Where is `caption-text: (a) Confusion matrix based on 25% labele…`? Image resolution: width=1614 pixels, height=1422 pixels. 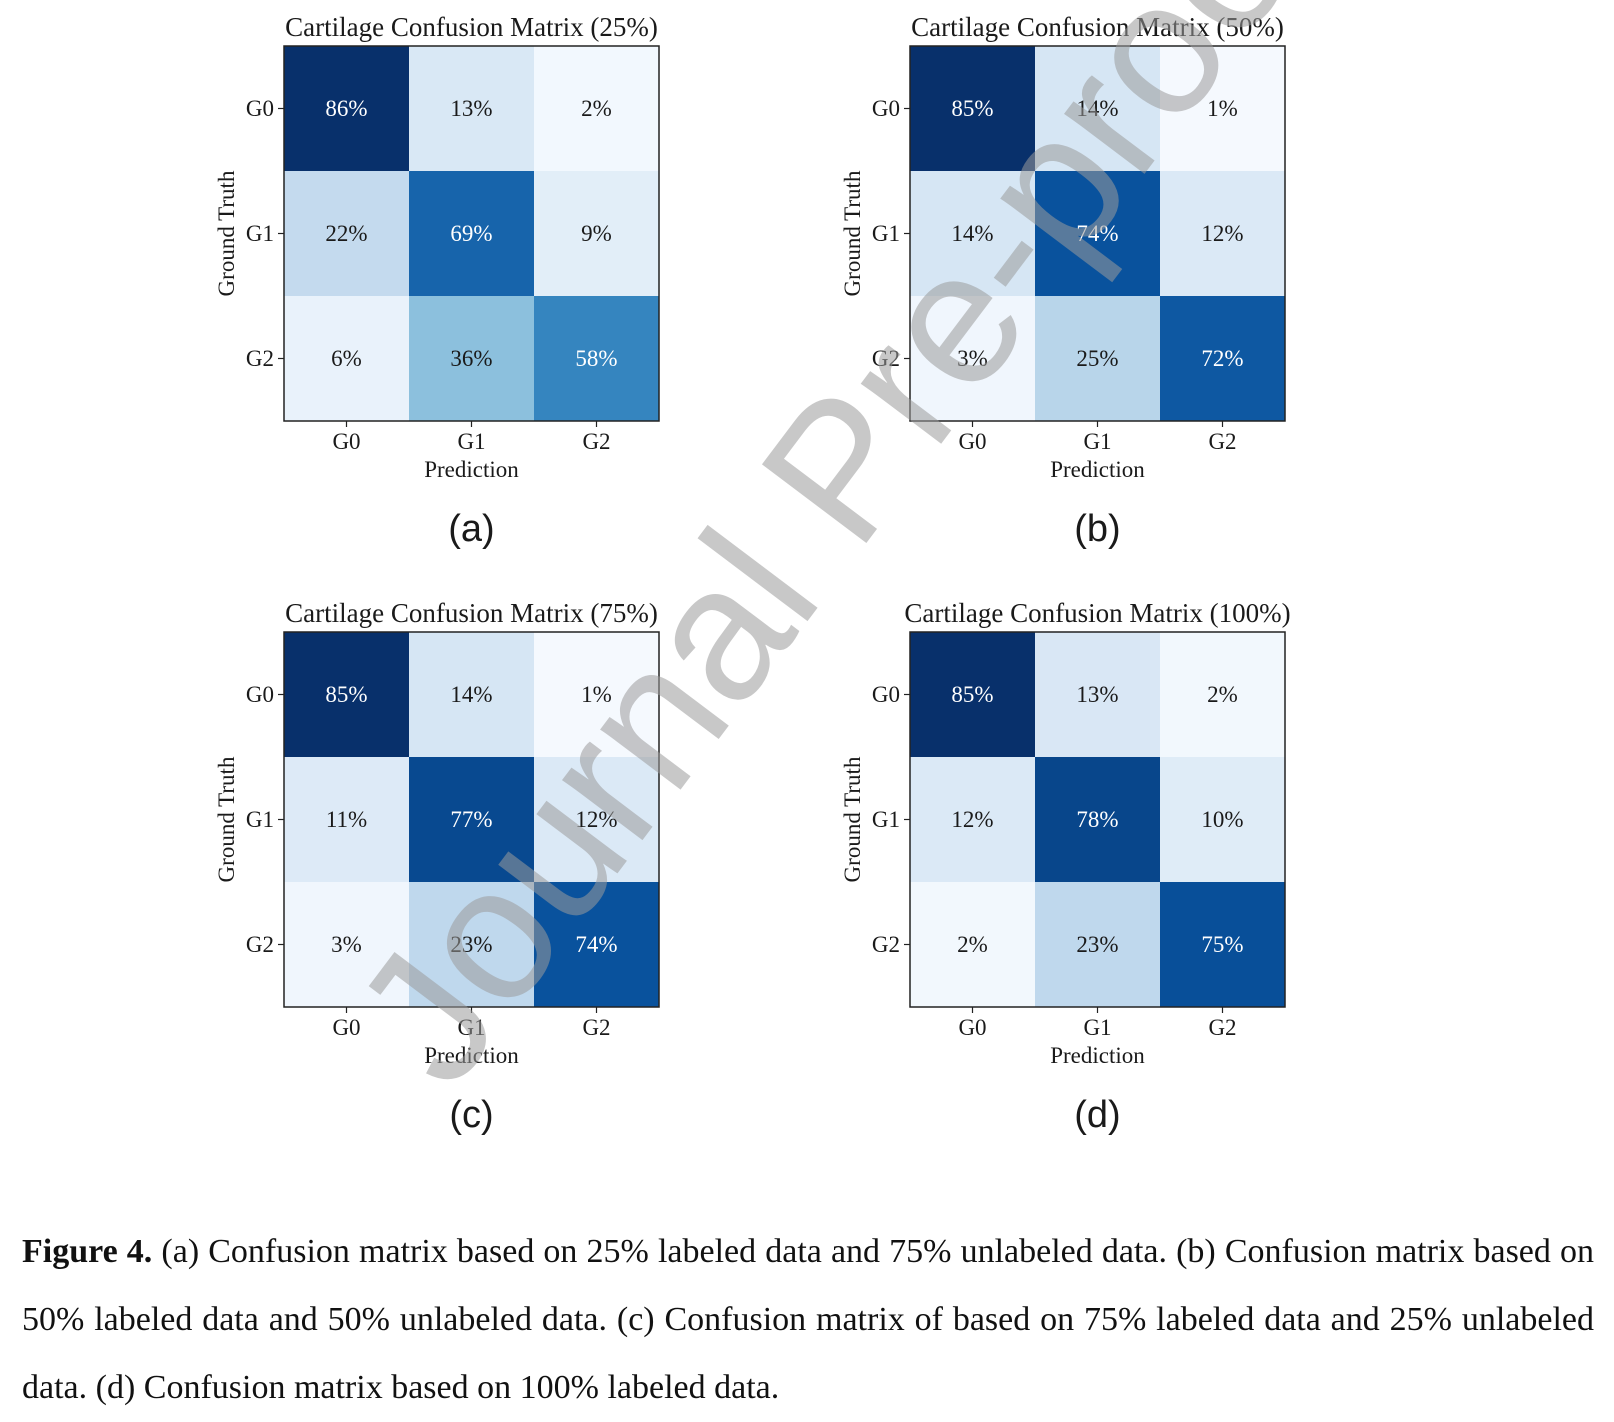
caption-text: (a) Confusion matrix based on 25% labele… is located at coordinates (808, 1319).